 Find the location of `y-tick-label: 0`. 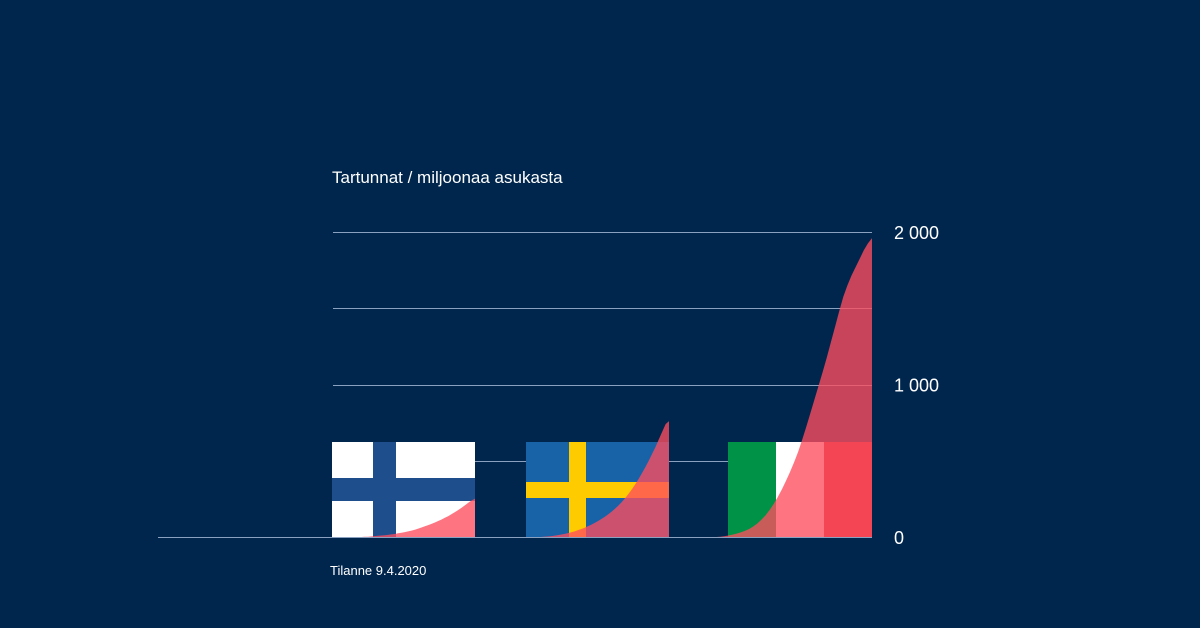

y-tick-label: 0 is located at coordinates (899, 538).